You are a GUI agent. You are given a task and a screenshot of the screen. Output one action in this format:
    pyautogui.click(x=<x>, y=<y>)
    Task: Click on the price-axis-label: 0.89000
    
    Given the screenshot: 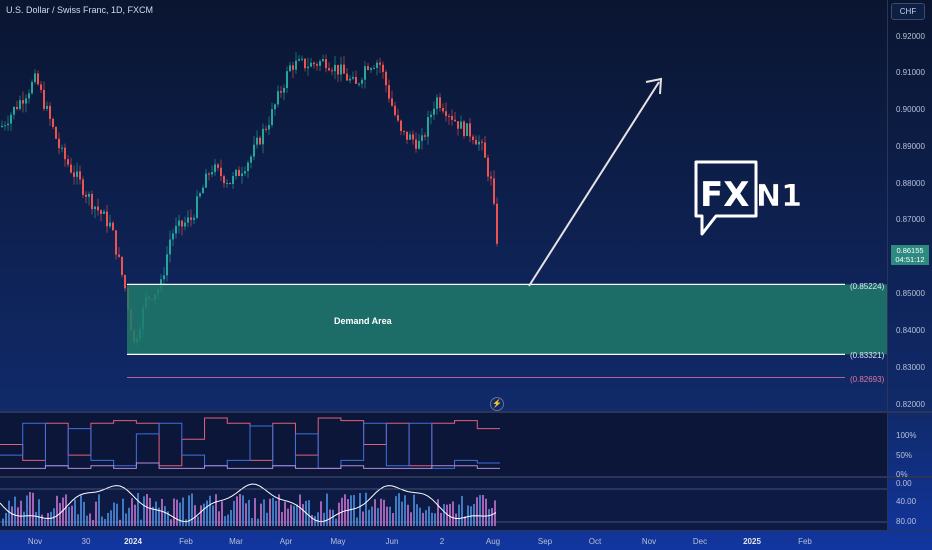 What is the action you would take?
    pyautogui.click(x=910, y=146)
    